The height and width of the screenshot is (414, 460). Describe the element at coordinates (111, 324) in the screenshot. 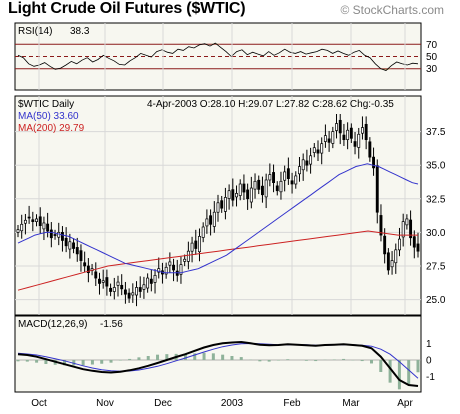

I see `macd-value: -1.56` at that location.